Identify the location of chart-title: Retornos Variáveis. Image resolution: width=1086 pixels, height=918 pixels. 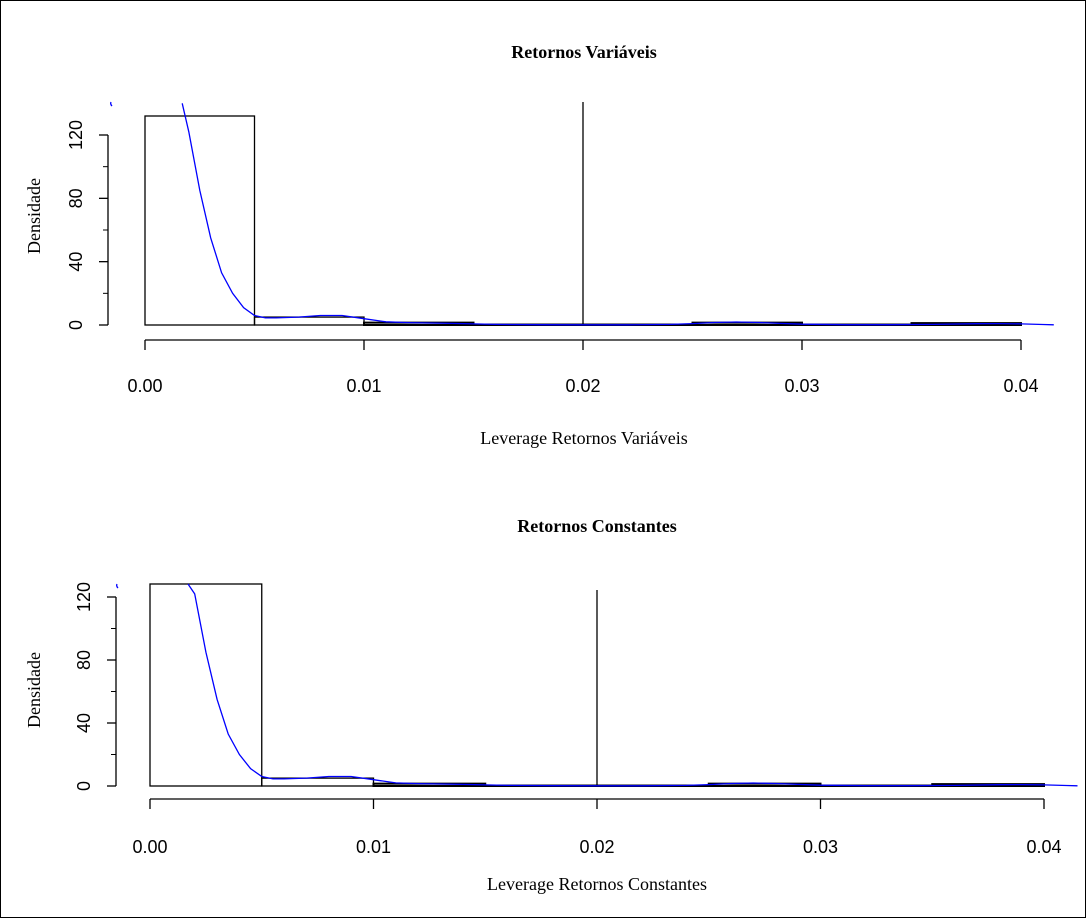
(584, 52).